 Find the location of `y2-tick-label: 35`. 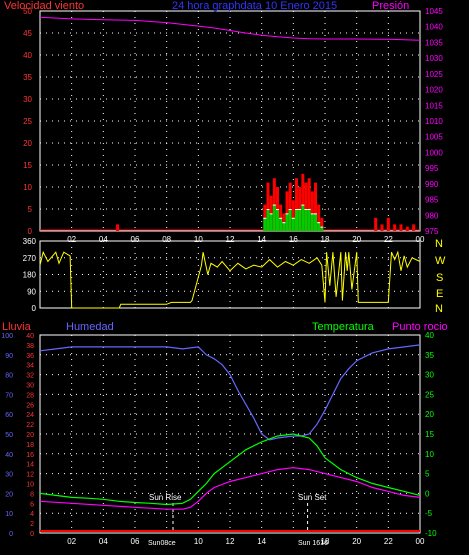

y2-tick-label: 35 is located at coordinates (429, 355).